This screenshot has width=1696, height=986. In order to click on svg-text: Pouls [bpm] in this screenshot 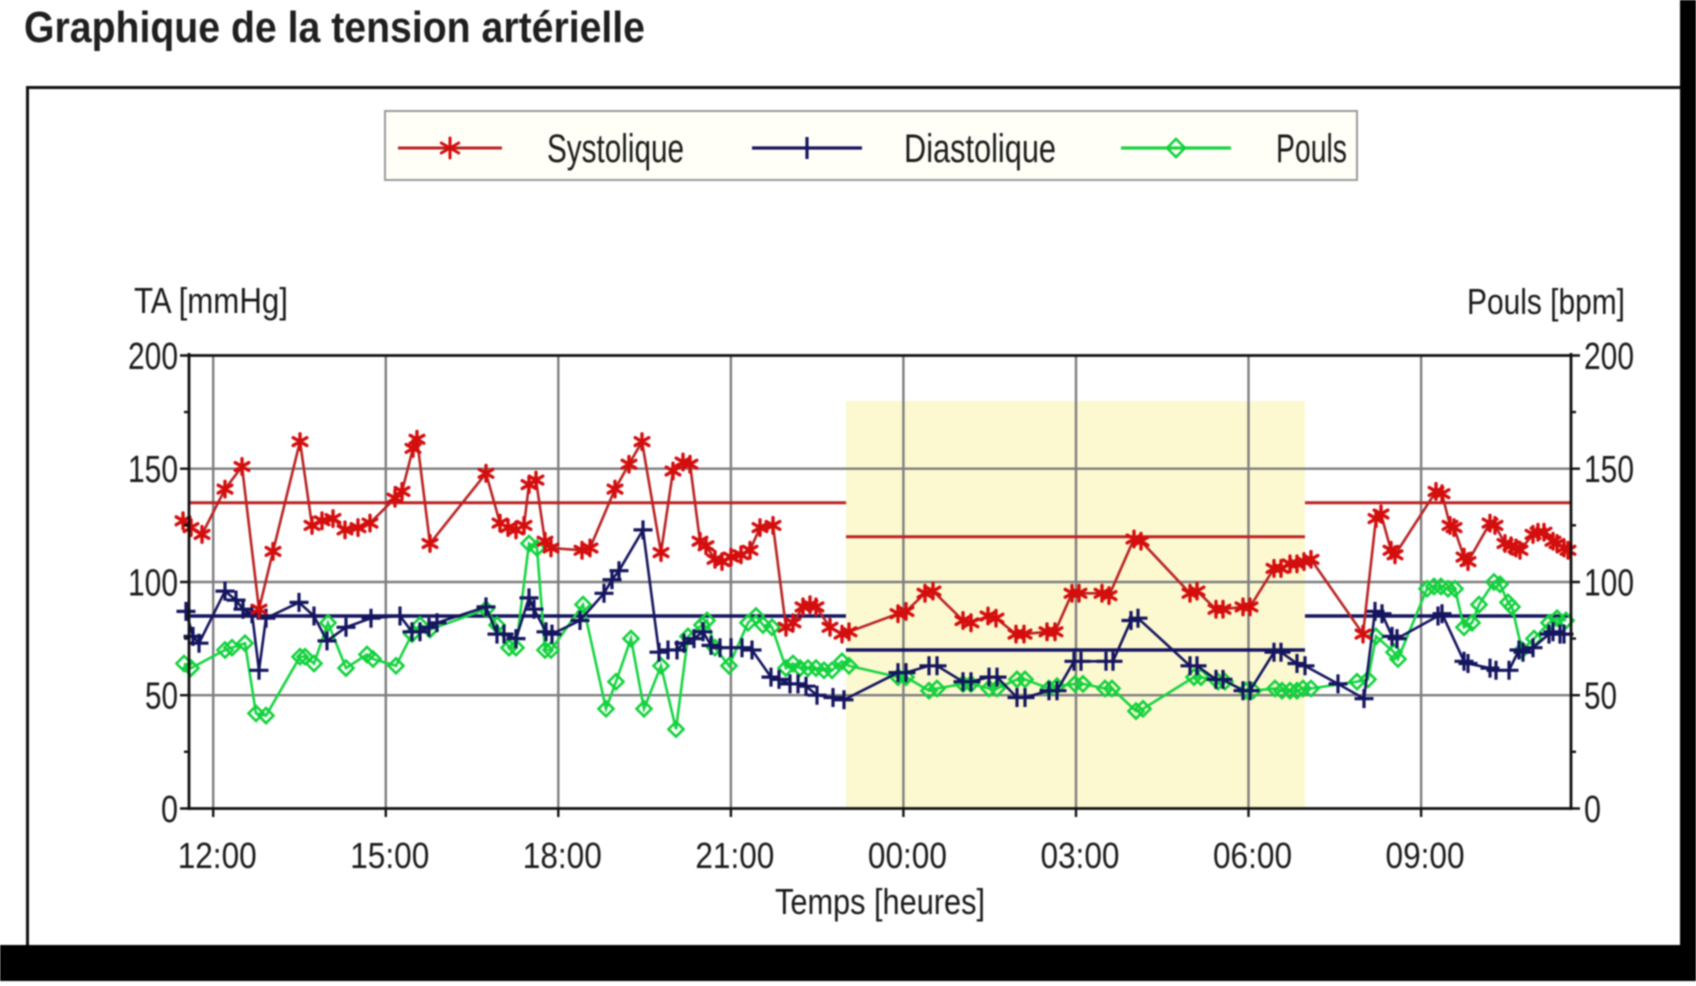, I will do `click(1546, 301)`.